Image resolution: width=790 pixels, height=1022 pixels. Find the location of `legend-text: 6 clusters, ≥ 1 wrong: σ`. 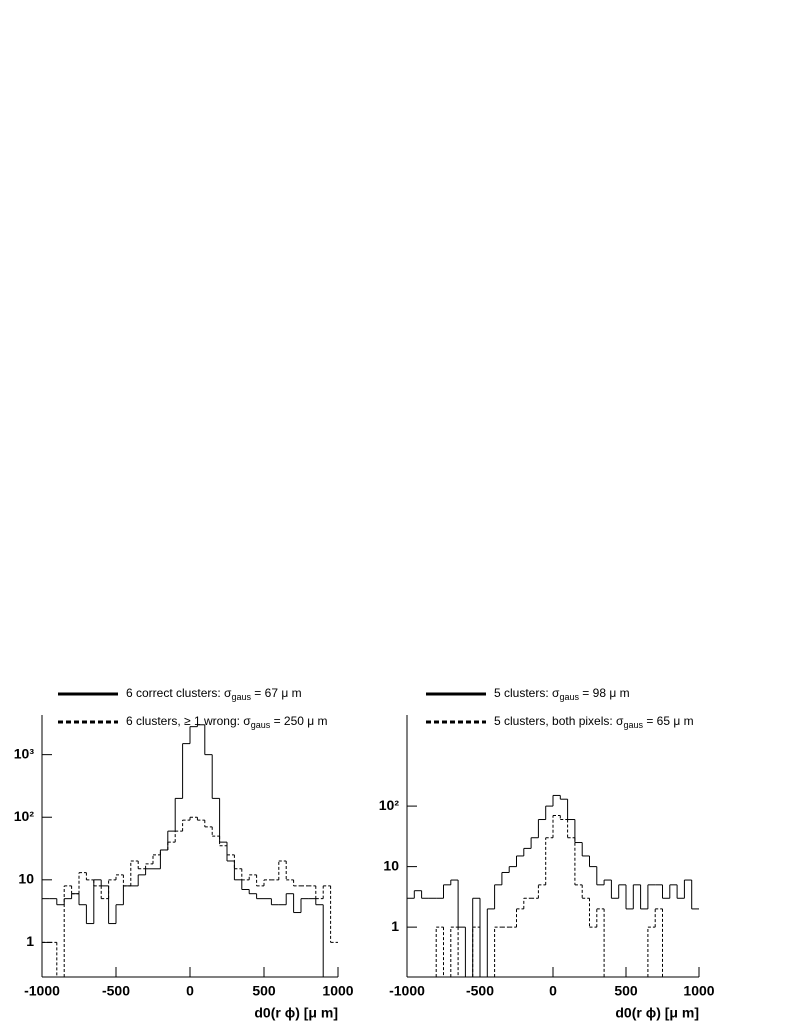

legend-text: 6 clusters, ≥ 1 wrong: σ is located at coordinates (188, 721).